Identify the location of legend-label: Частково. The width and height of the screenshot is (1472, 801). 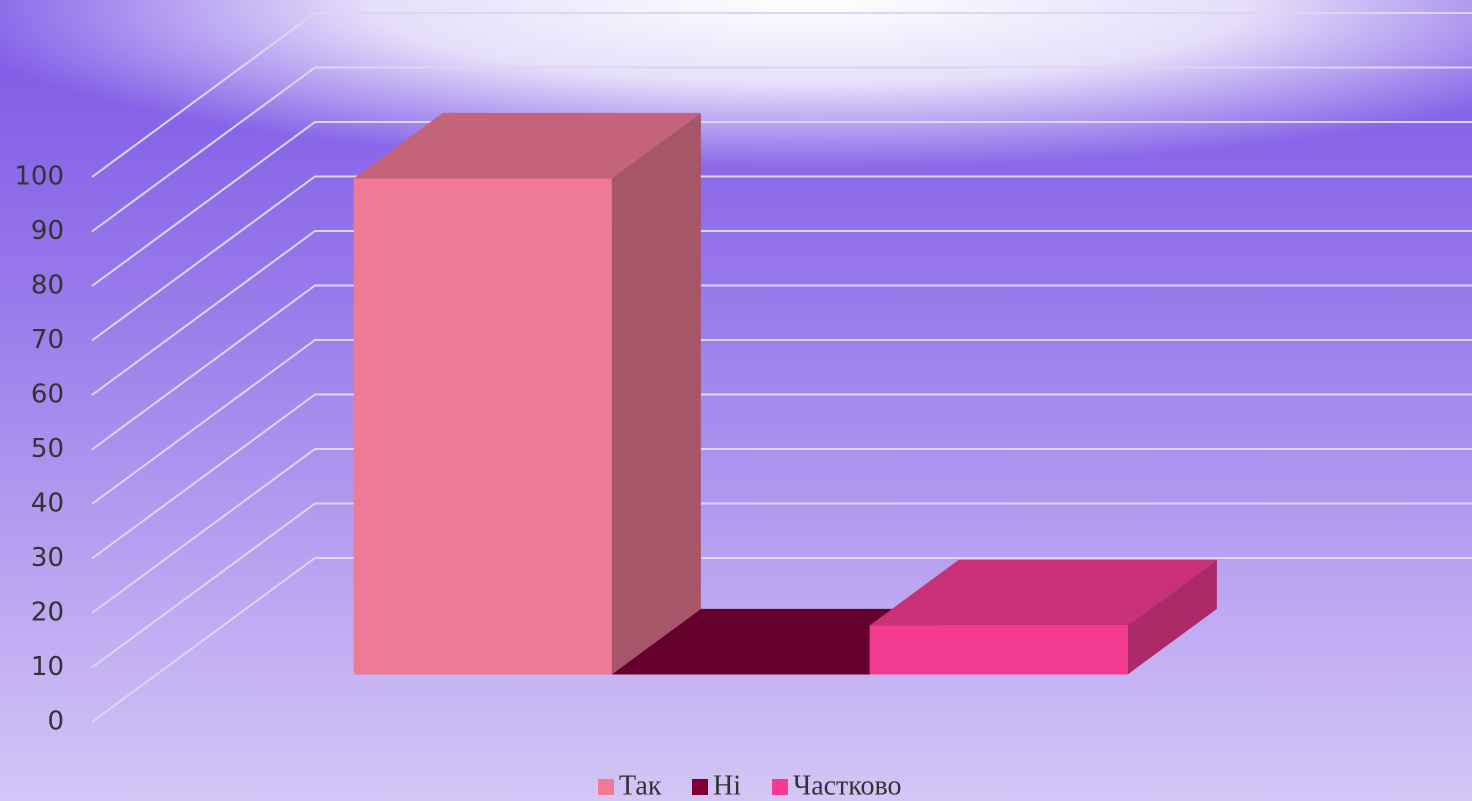
(847, 785).